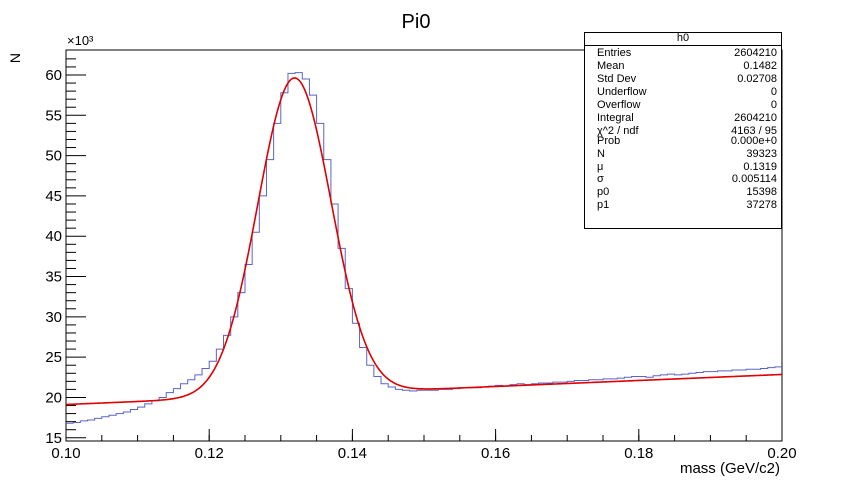 The height and width of the screenshot is (481, 846). What do you see at coordinates (600, 179) in the screenshot?
I see `stats-key: σ` at bounding box center [600, 179].